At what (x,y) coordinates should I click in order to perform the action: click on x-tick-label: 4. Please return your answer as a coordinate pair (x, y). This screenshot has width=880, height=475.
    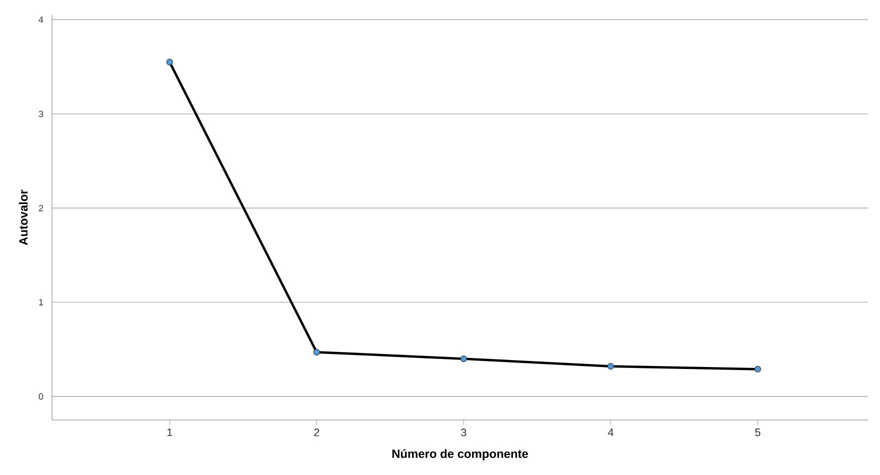
    Looking at the image, I should click on (611, 432).